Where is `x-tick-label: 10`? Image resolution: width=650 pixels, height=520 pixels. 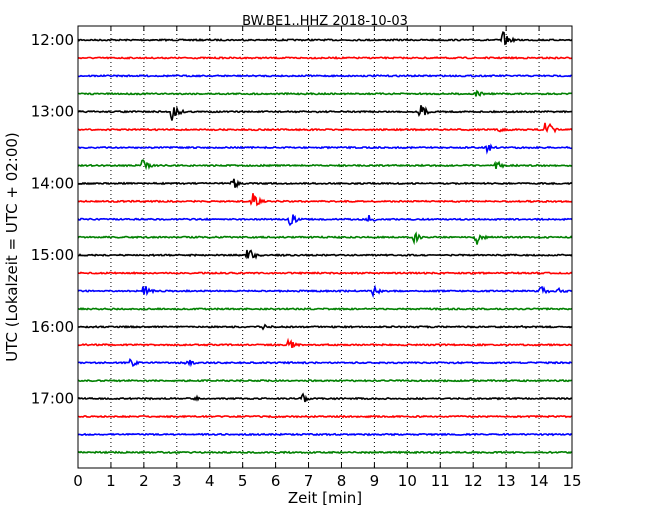 x-tick-label: 10 is located at coordinates (407, 481).